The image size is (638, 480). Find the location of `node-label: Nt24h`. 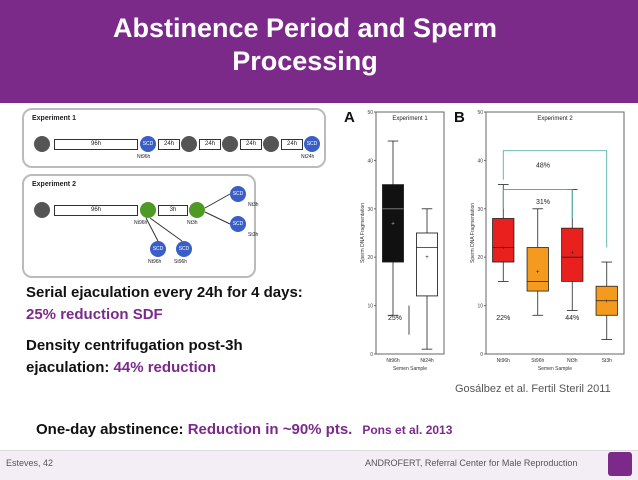

node-label: Nt24h is located at coordinates (308, 157).